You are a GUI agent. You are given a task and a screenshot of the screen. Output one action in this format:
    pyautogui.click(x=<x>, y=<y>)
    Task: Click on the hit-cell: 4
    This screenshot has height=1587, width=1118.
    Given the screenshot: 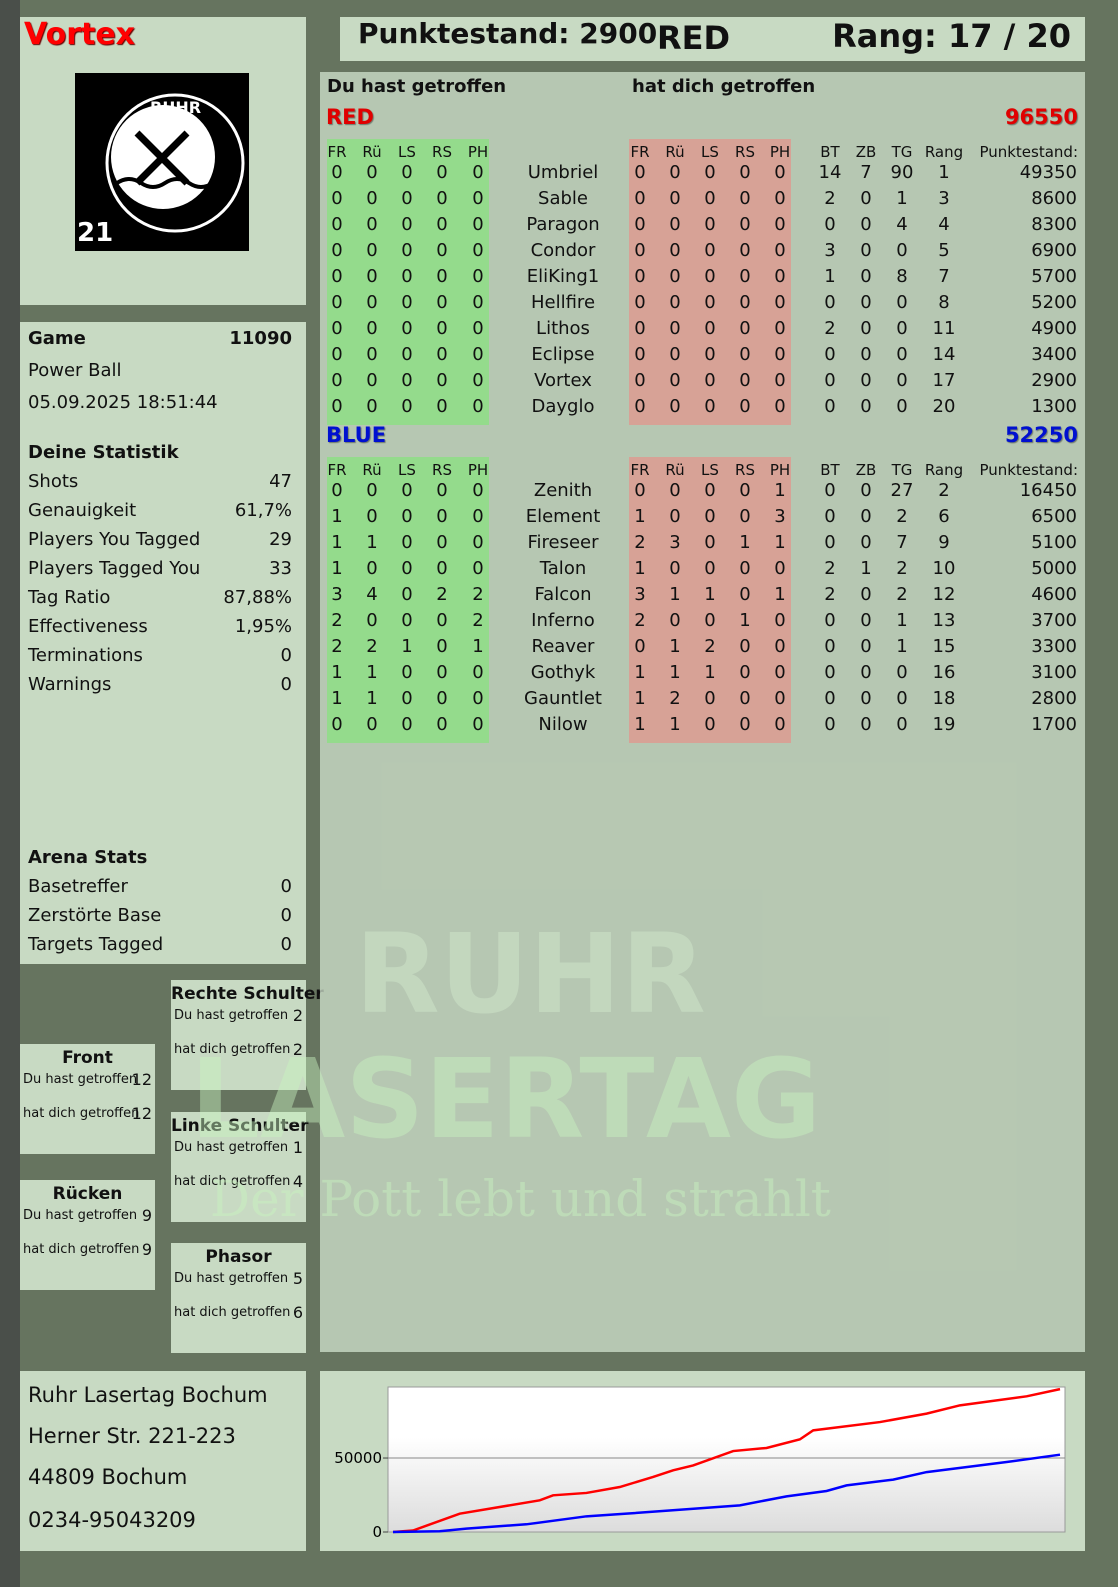 What is the action you would take?
    pyautogui.click(x=372, y=594)
    